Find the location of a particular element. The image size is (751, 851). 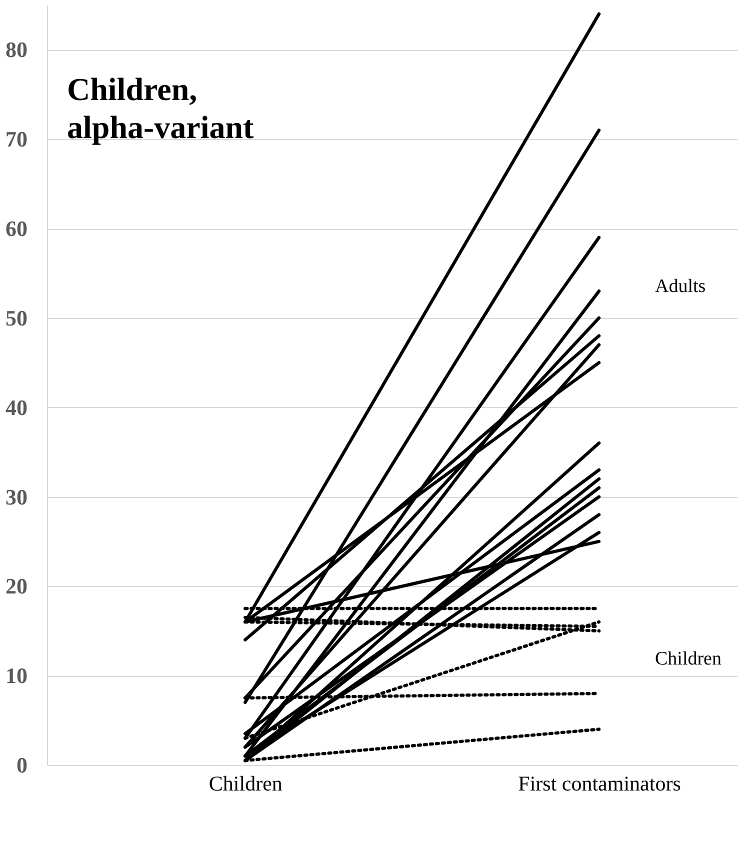

text: Children, alpha-variant is located at coordinates (160, 108).